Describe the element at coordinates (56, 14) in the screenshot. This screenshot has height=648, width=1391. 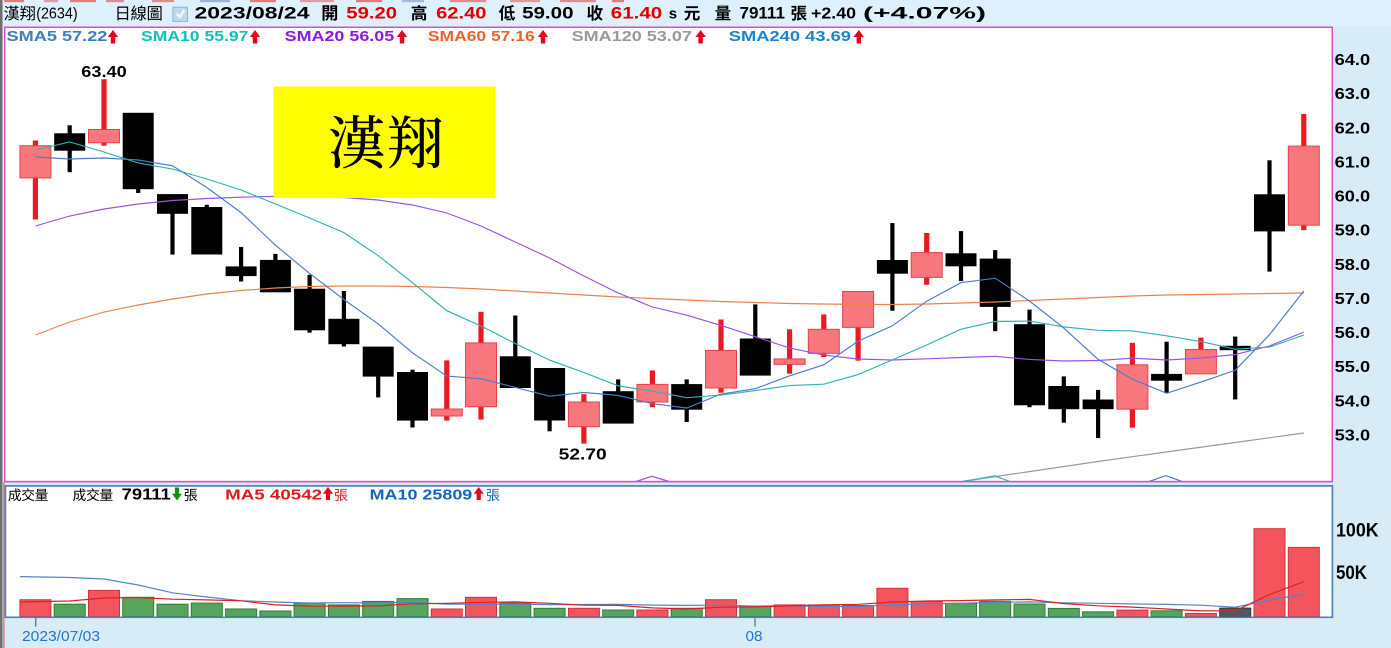
I see `svg-text: (2634)` at that location.